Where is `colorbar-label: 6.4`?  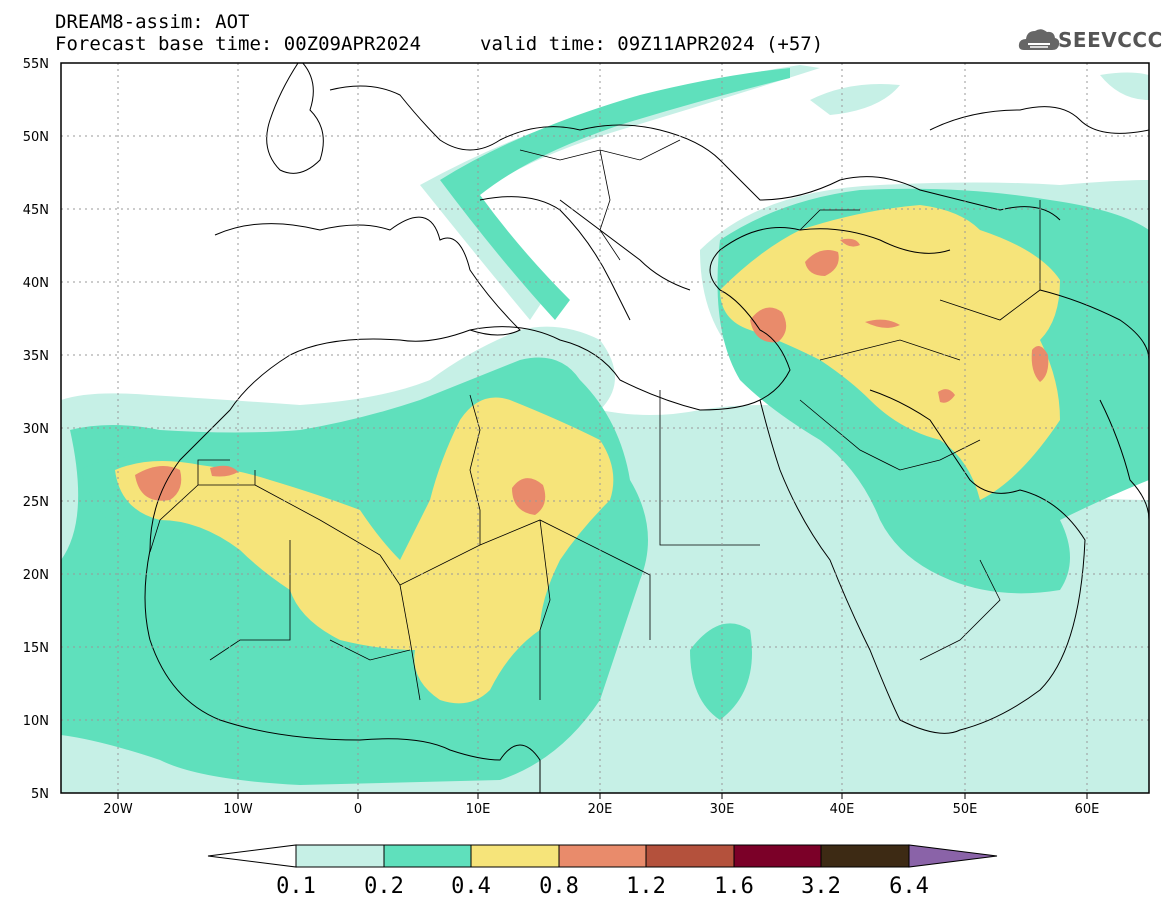 colorbar-label: 6.4 is located at coordinates (909, 886).